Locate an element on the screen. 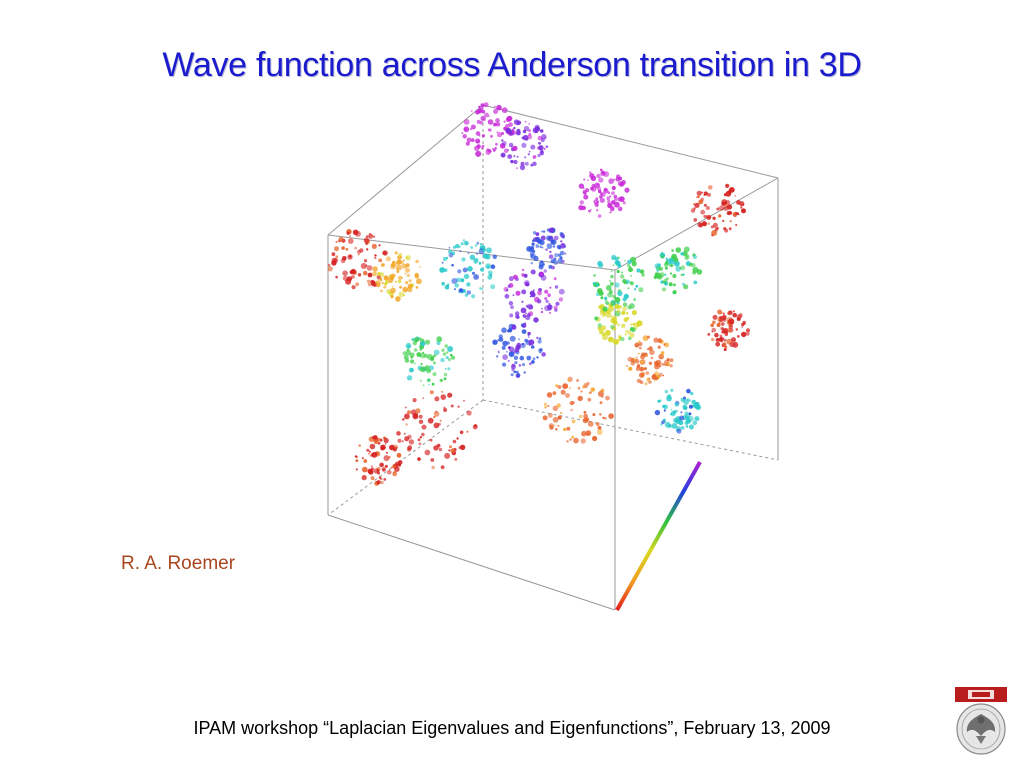 This screenshot has width=1024, height=768. author-name: R. A. Roemer is located at coordinates (178, 563).